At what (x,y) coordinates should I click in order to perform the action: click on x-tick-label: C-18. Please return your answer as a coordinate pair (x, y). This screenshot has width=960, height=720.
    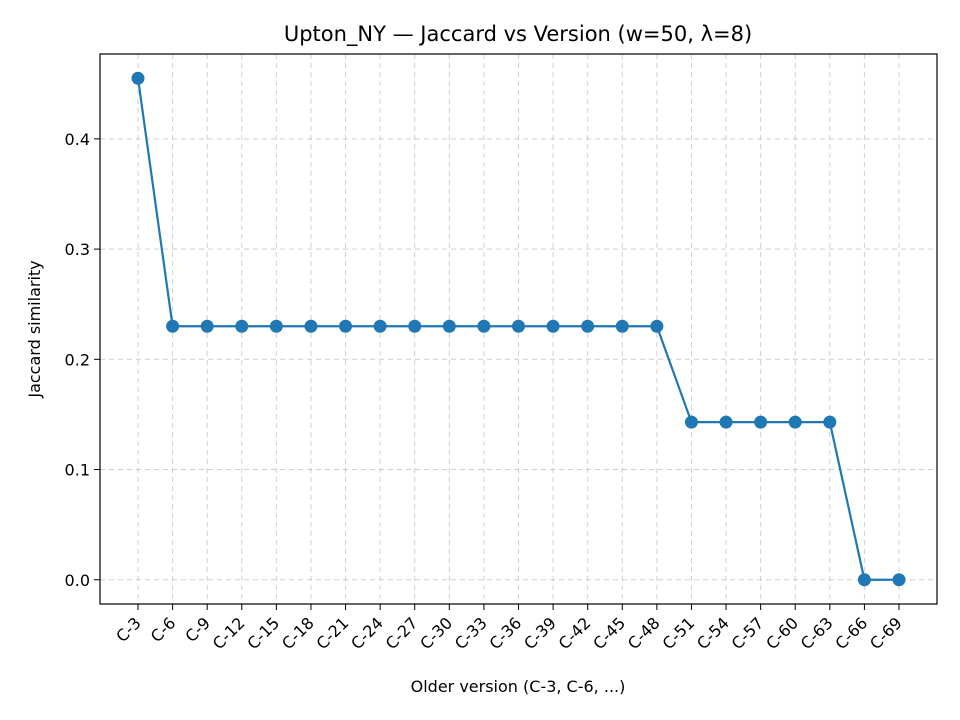
    Looking at the image, I should click on (298, 633).